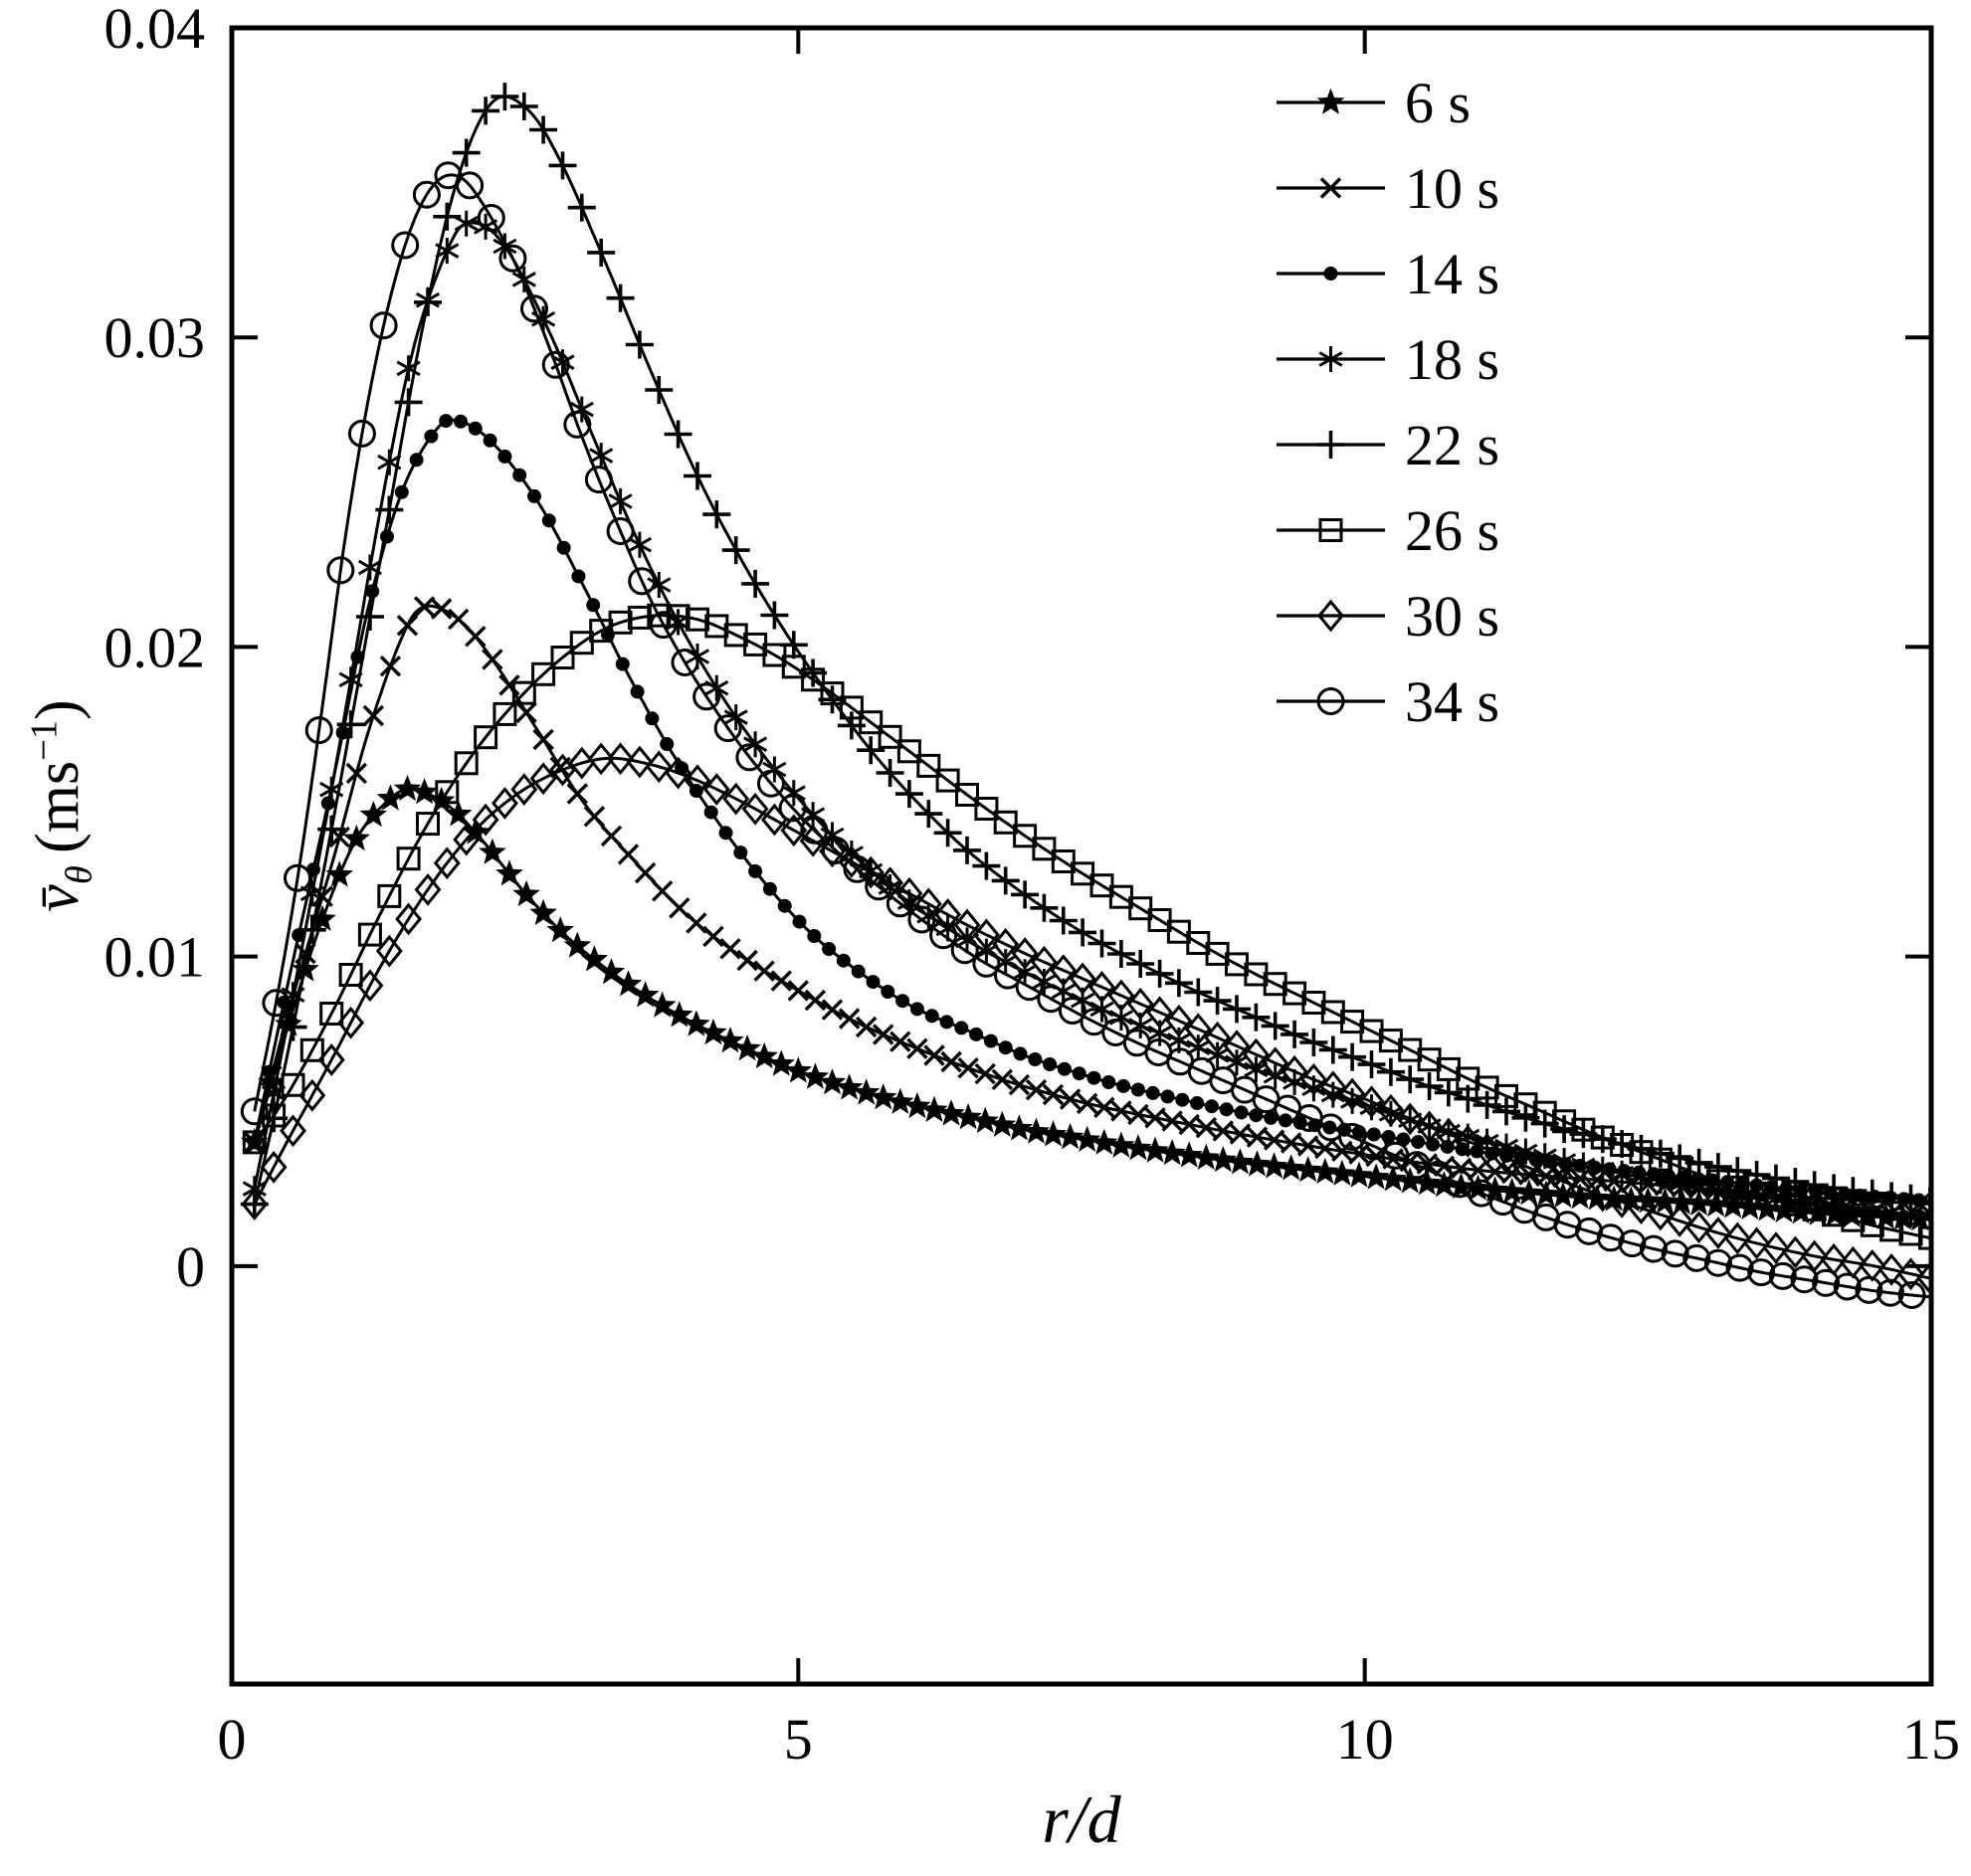 The height and width of the screenshot is (1876, 1971). What do you see at coordinates (1452, 530) in the screenshot?
I see `legend-label: 26 s` at bounding box center [1452, 530].